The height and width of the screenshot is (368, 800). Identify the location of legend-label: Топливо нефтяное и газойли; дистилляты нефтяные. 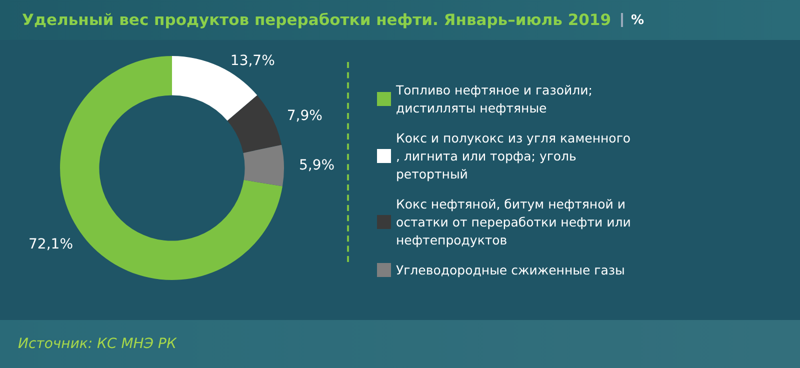
(495, 99).